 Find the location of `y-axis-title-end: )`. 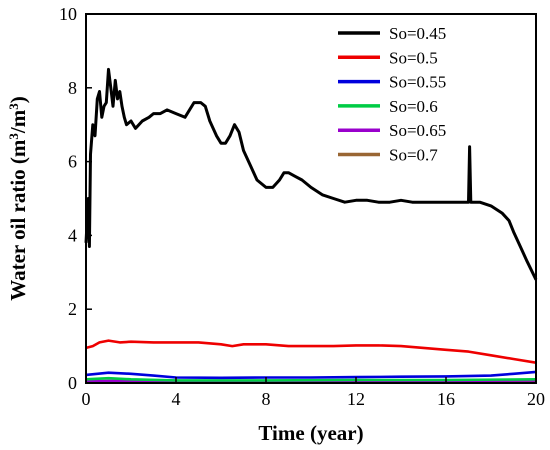

y-axis-title-end: ) is located at coordinates (18, 99).